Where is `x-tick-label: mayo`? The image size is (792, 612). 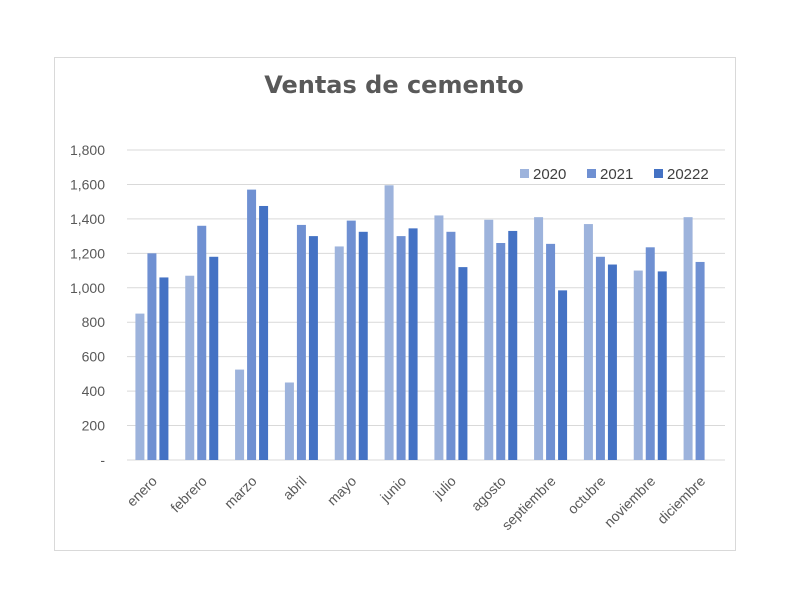
x-tick-label: mayo is located at coordinates (342, 491).